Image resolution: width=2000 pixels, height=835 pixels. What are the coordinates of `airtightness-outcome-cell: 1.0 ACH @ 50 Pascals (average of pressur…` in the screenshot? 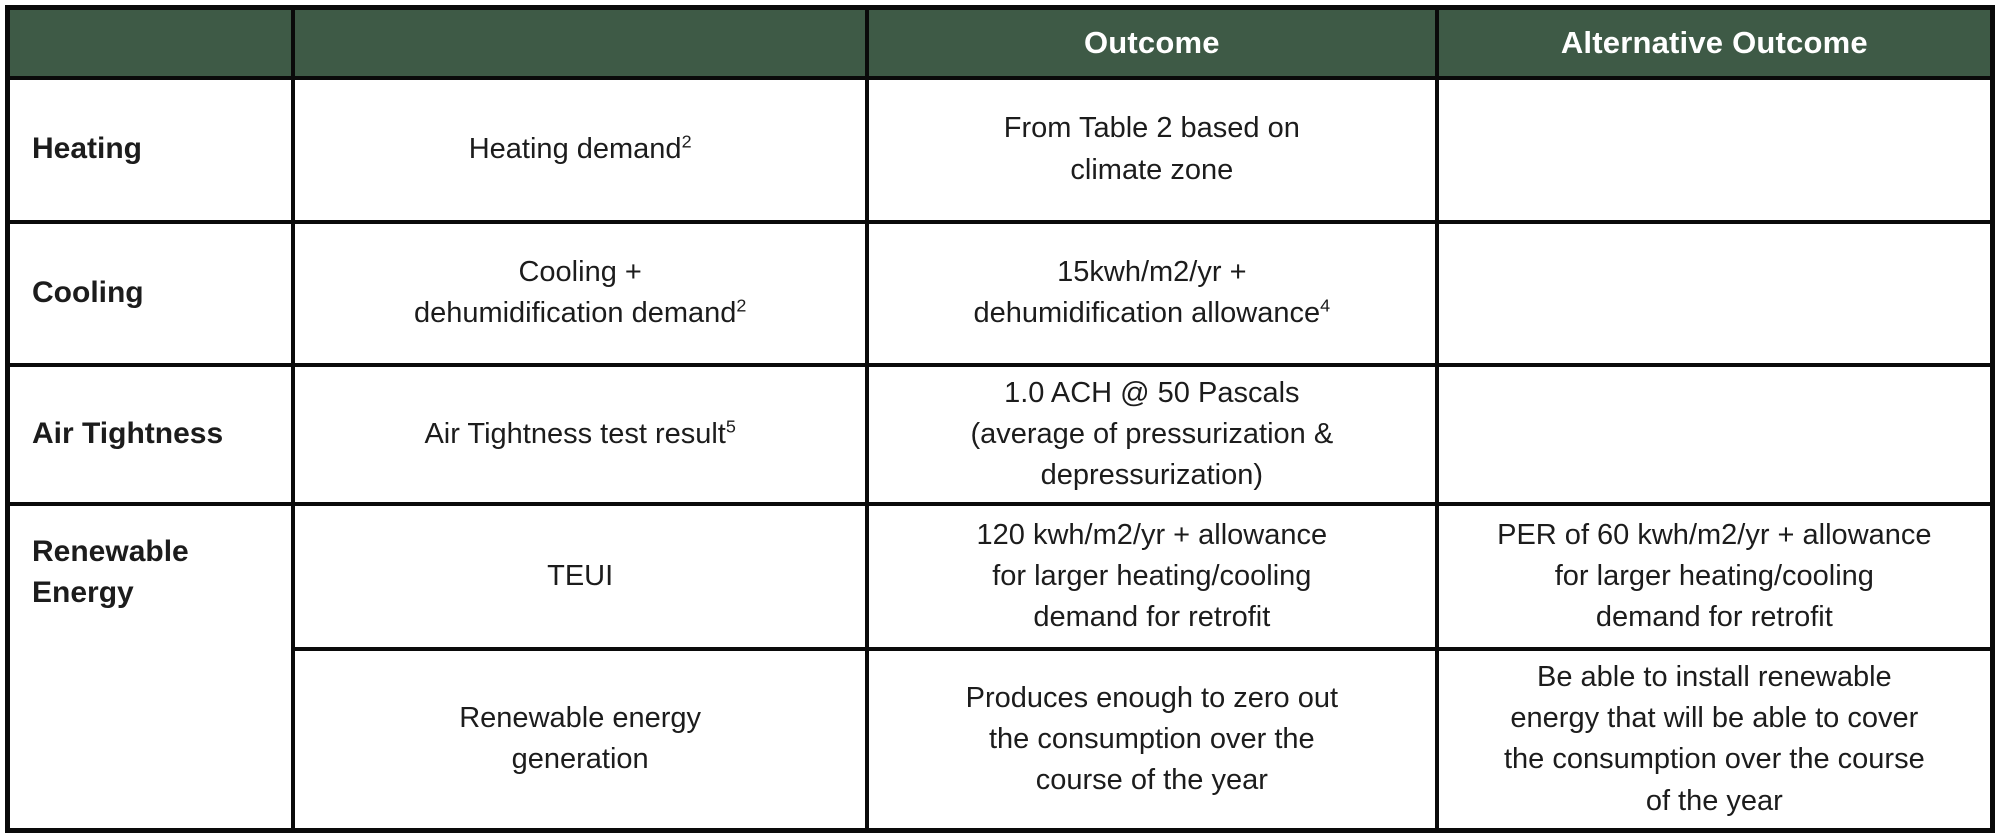 It's located at (1151, 434).